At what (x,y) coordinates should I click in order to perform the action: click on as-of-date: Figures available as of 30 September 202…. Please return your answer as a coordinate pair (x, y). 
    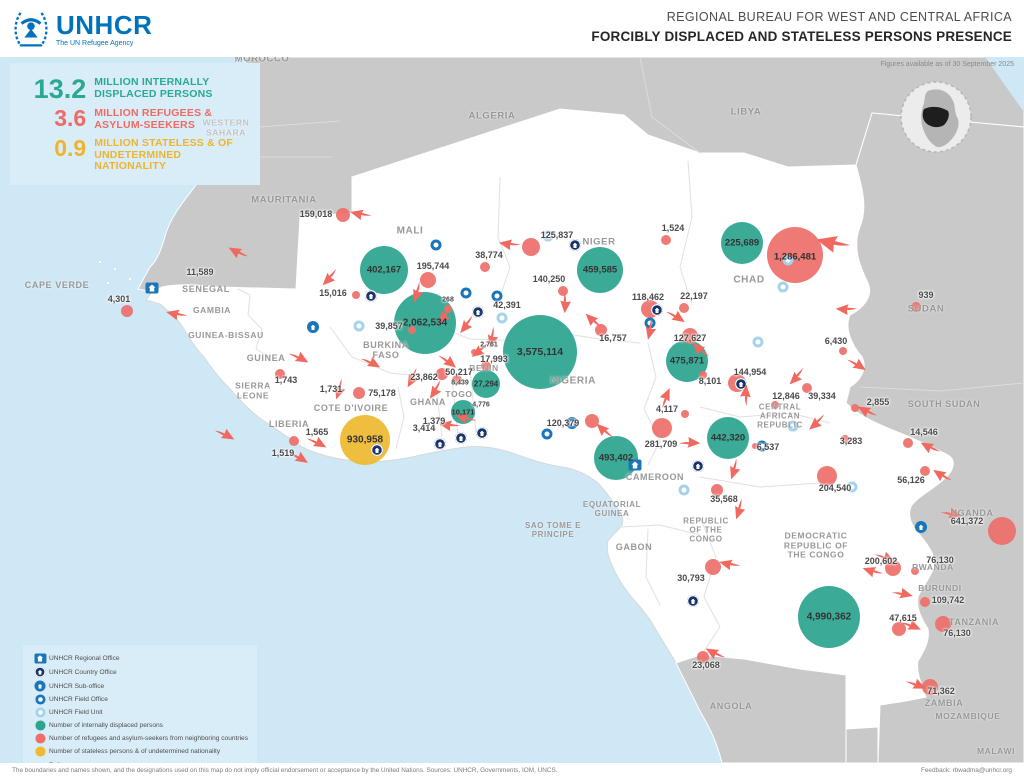
    Looking at the image, I should click on (947, 64).